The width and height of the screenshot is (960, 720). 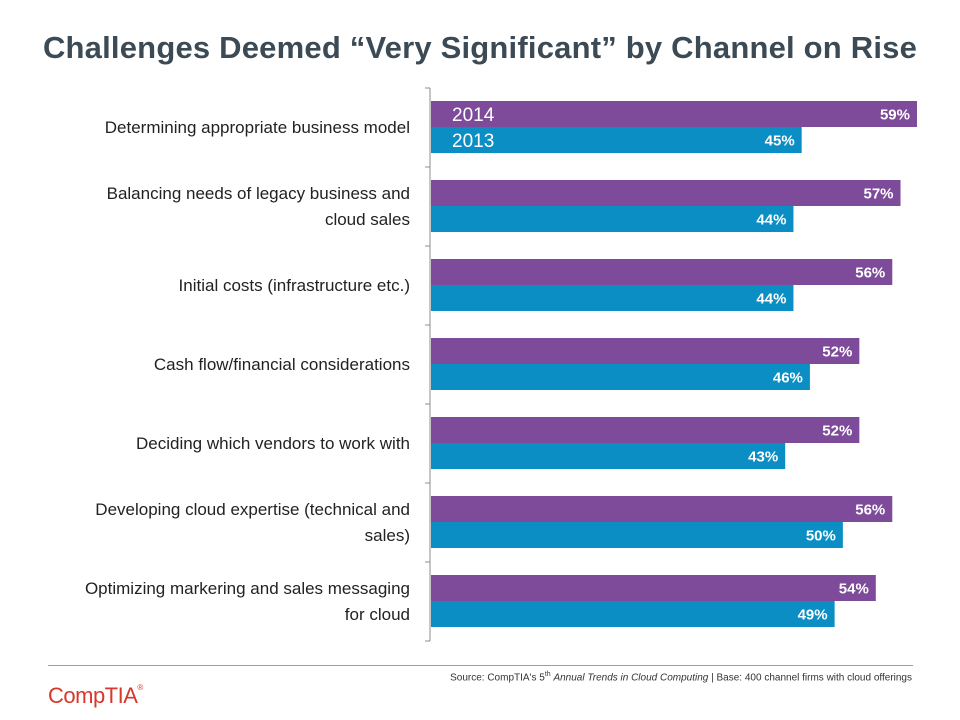 I want to click on category-label-line: Determining appropriate business model, so click(x=257, y=127).